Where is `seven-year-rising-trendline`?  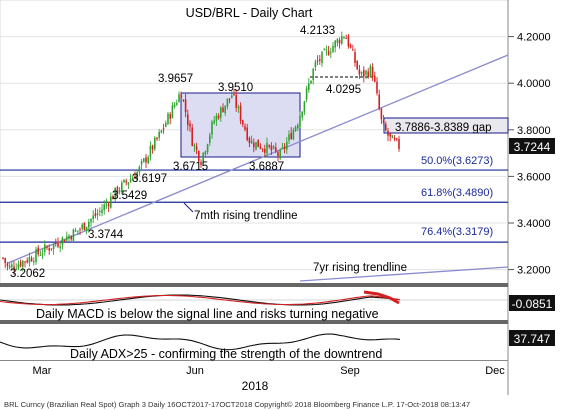
seven-year-rising-trendline is located at coordinates (404, 274).